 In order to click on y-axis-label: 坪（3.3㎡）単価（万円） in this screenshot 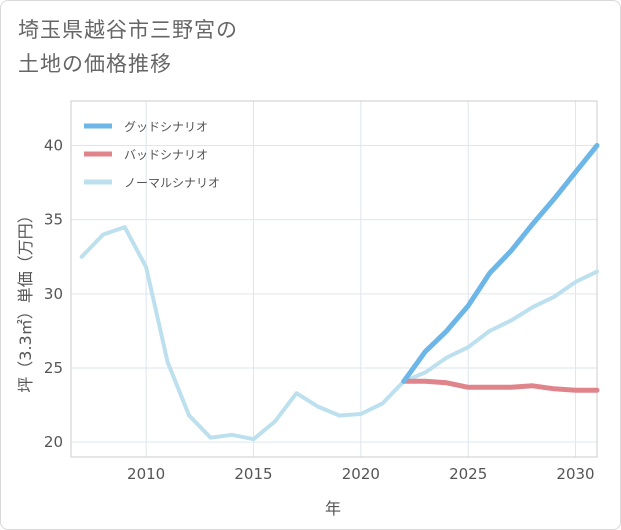, I will do `click(25, 299)`.